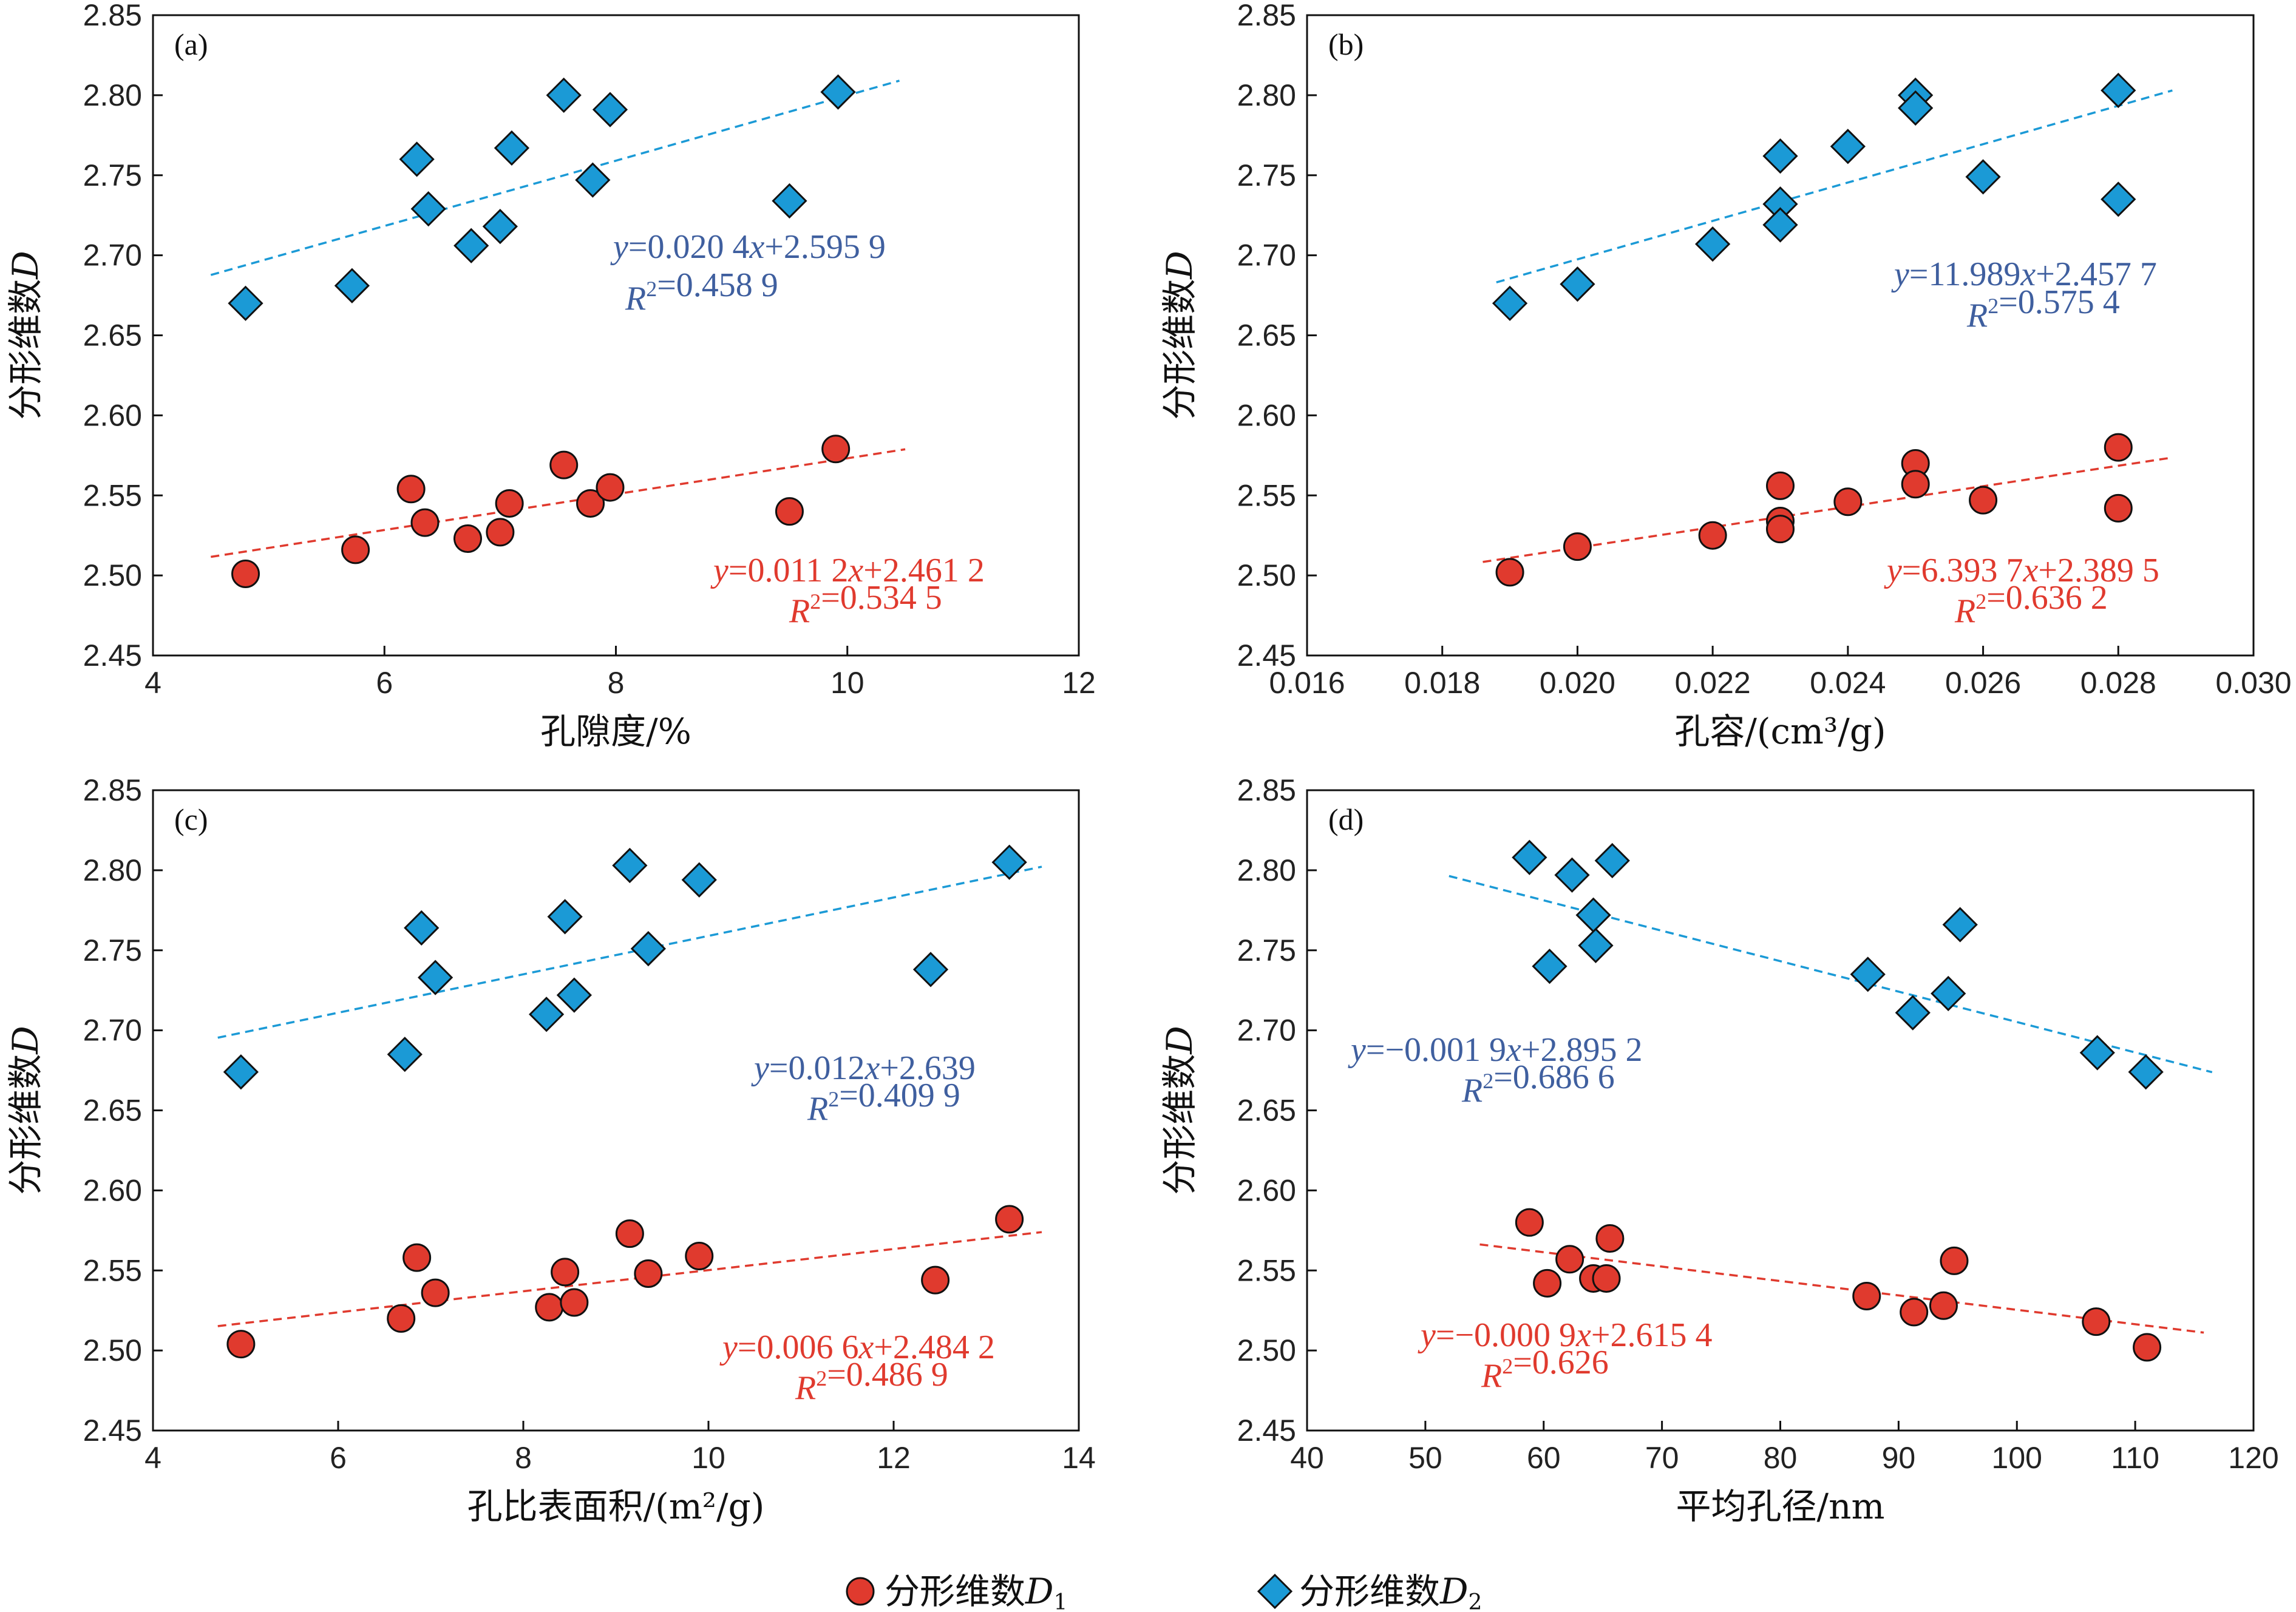 Image resolution: width=2296 pixels, height=1612 pixels. I want to click on y-tick-label: 2.70, so click(1266, 1031).